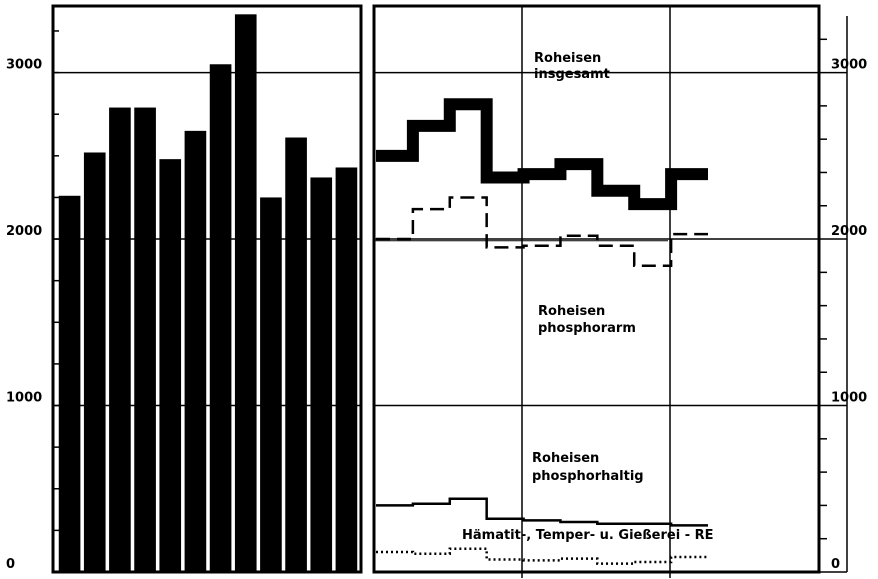 The image size is (878, 579). I want to click on right-tick-label: 2000, so click(849, 231).